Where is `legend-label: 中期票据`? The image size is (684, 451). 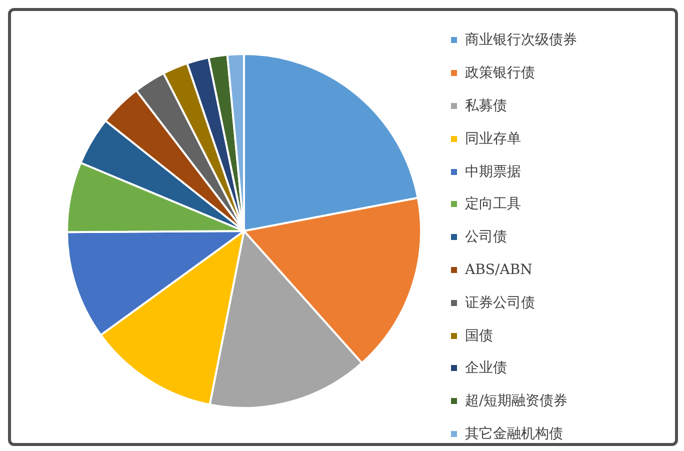 legend-label: 中期票据 is located at coordinates (493, 171).